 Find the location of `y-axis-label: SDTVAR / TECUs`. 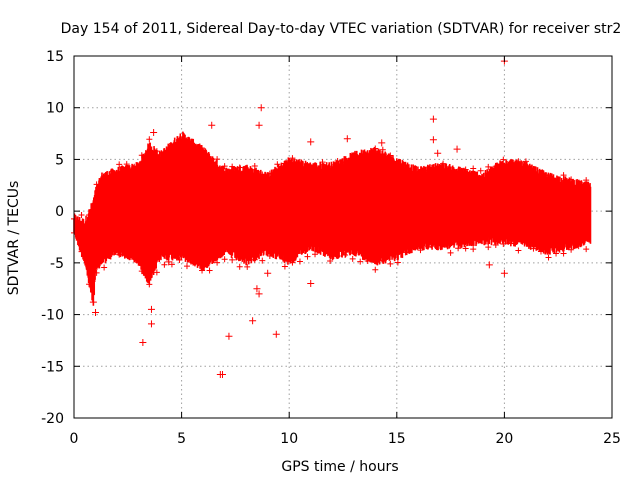

y-axis-label: SDTVAR / TECUs is located at coordinates (14, 238).